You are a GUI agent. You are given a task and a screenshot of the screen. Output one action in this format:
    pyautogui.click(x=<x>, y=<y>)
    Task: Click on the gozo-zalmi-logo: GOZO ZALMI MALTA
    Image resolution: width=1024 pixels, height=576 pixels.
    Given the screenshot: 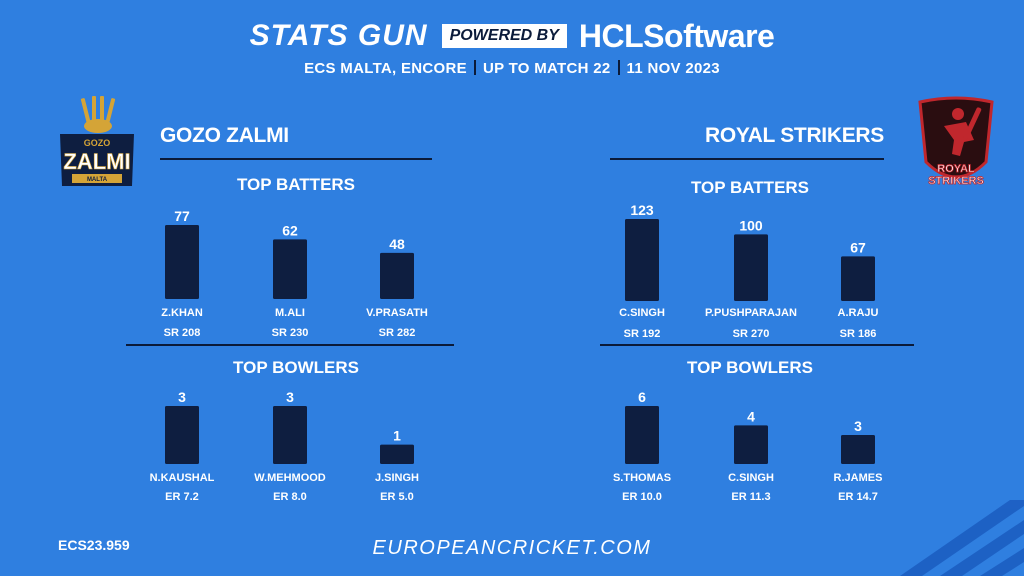 What is the action you would take?
    pyautogui.click(x=97, y=141)
    